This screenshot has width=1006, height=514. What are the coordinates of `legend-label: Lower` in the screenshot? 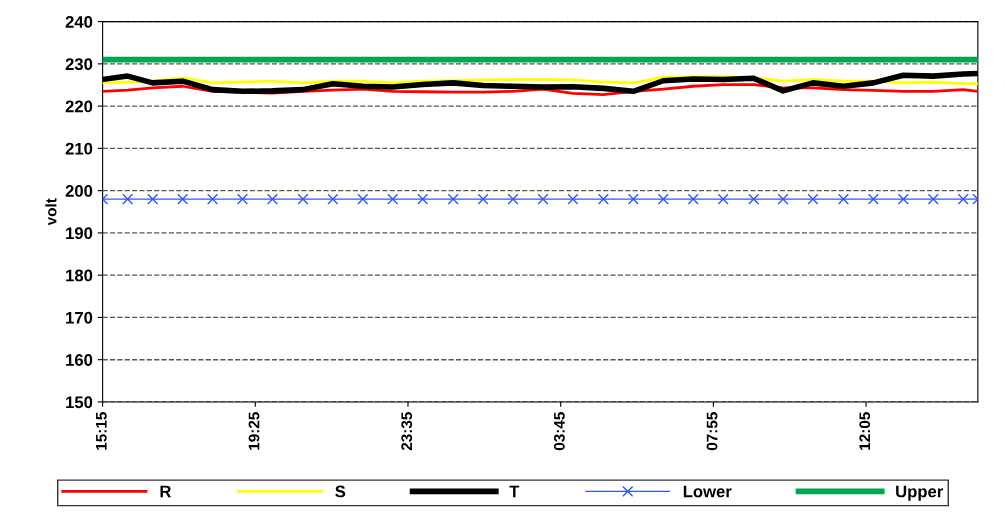 It's located at (707, 491).